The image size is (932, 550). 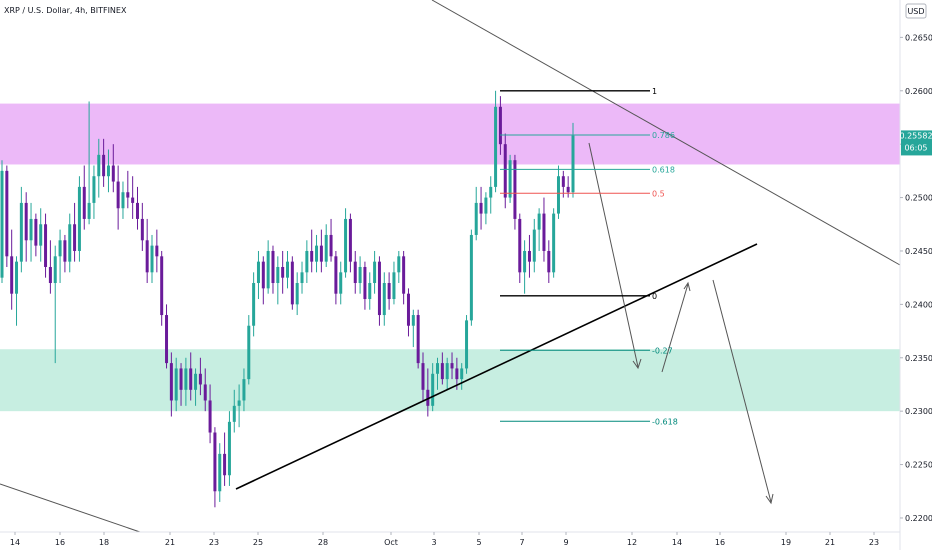 I want to click on time-tick-label: 16, so click(x=720, y=542).